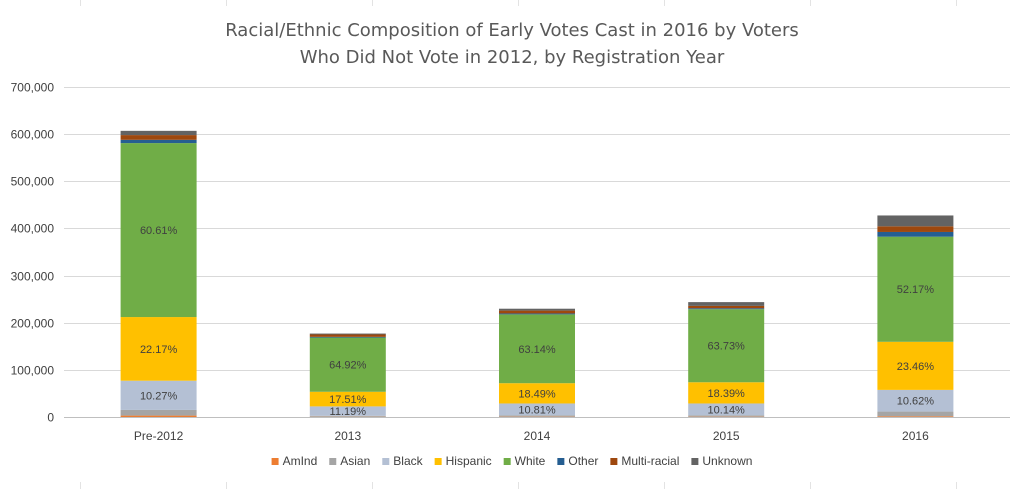 The image size is (1024, 489). Describe the element at coordinates (159, 436) in the screenshot. I see `x-tick-label: Pre-2012` at that location.